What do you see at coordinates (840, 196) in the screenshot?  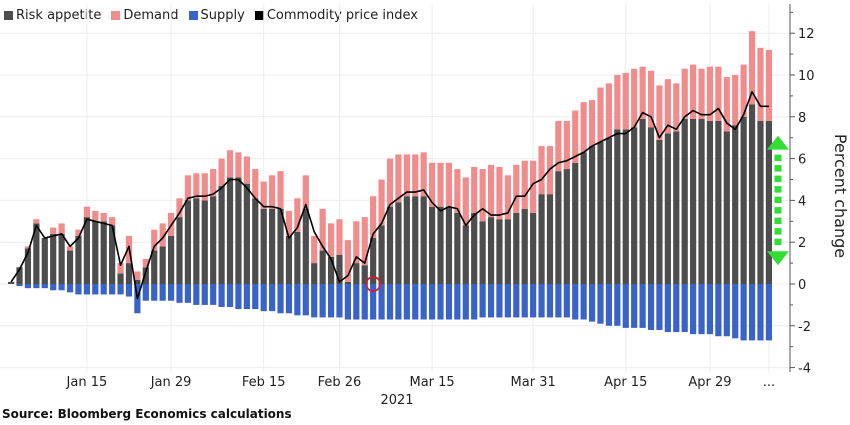 I see `y-axis-label: Percent change` at bounding box center [840, 196].